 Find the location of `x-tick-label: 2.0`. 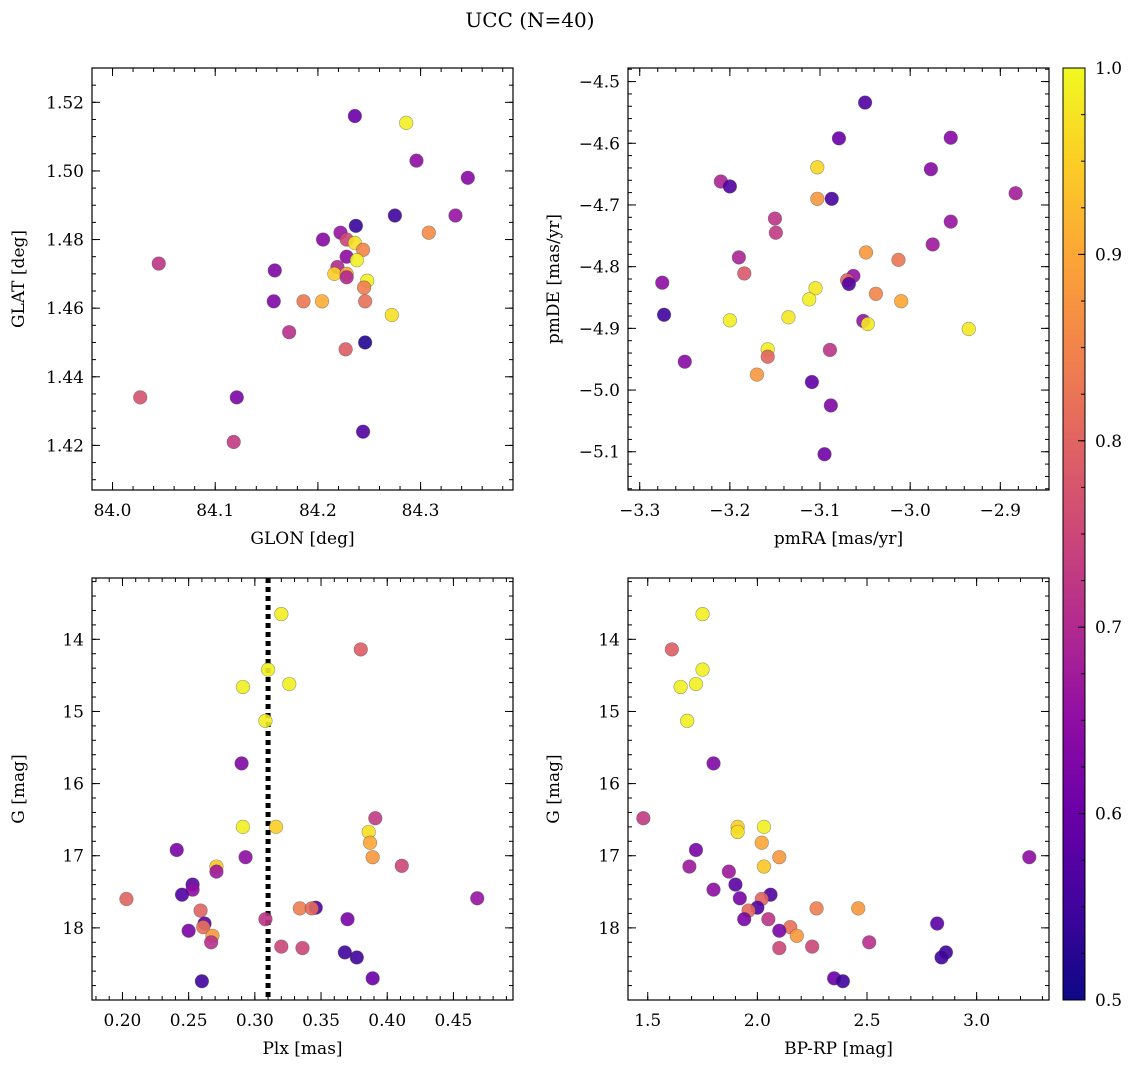

x-tick-label: 2.0 is located at coordinates (757, 1021).